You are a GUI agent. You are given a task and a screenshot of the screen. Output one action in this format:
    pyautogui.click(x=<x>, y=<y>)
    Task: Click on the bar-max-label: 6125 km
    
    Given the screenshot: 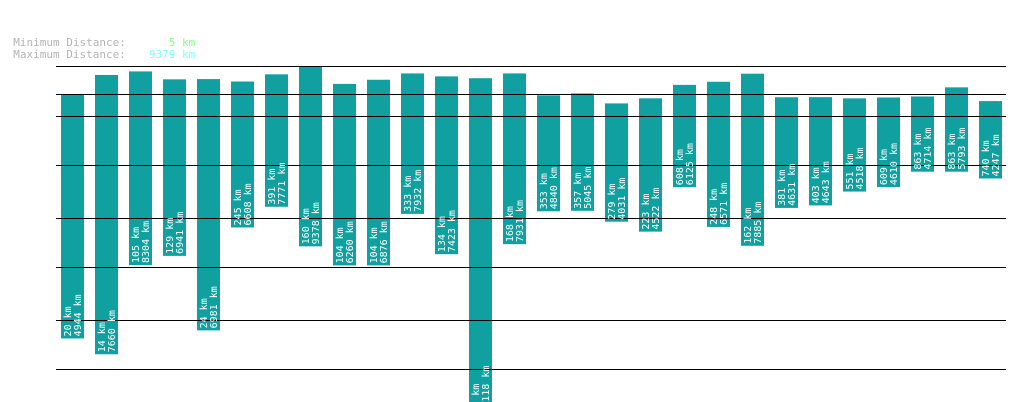 What is the action you would take?
    pyautogui.click(x=690, y=164)
    